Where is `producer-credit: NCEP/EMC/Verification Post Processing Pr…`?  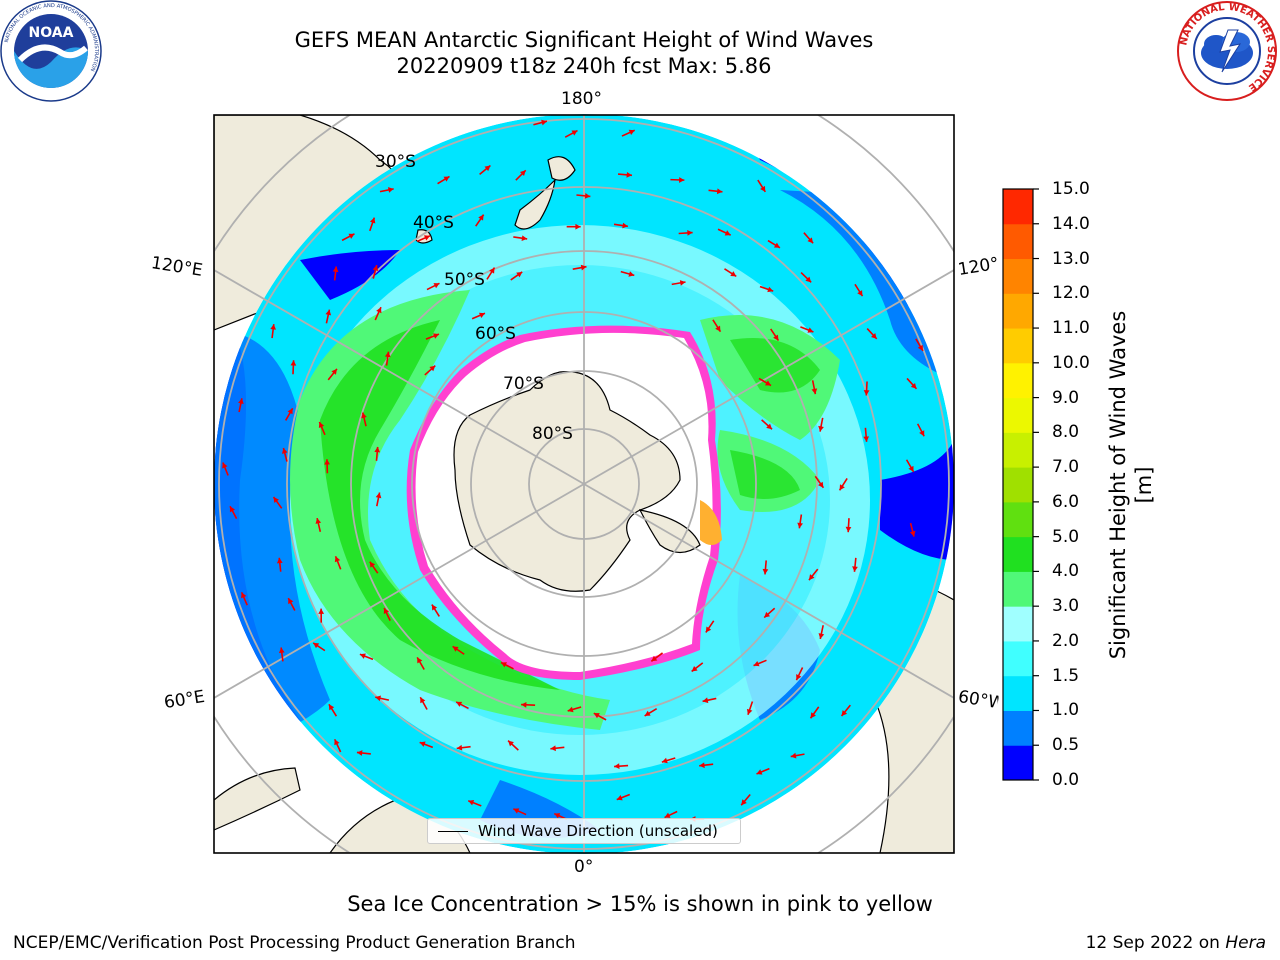
producer-credit: NCEP/EMC/Verification Post Processing Pr… is located at coordinates (294, 943).